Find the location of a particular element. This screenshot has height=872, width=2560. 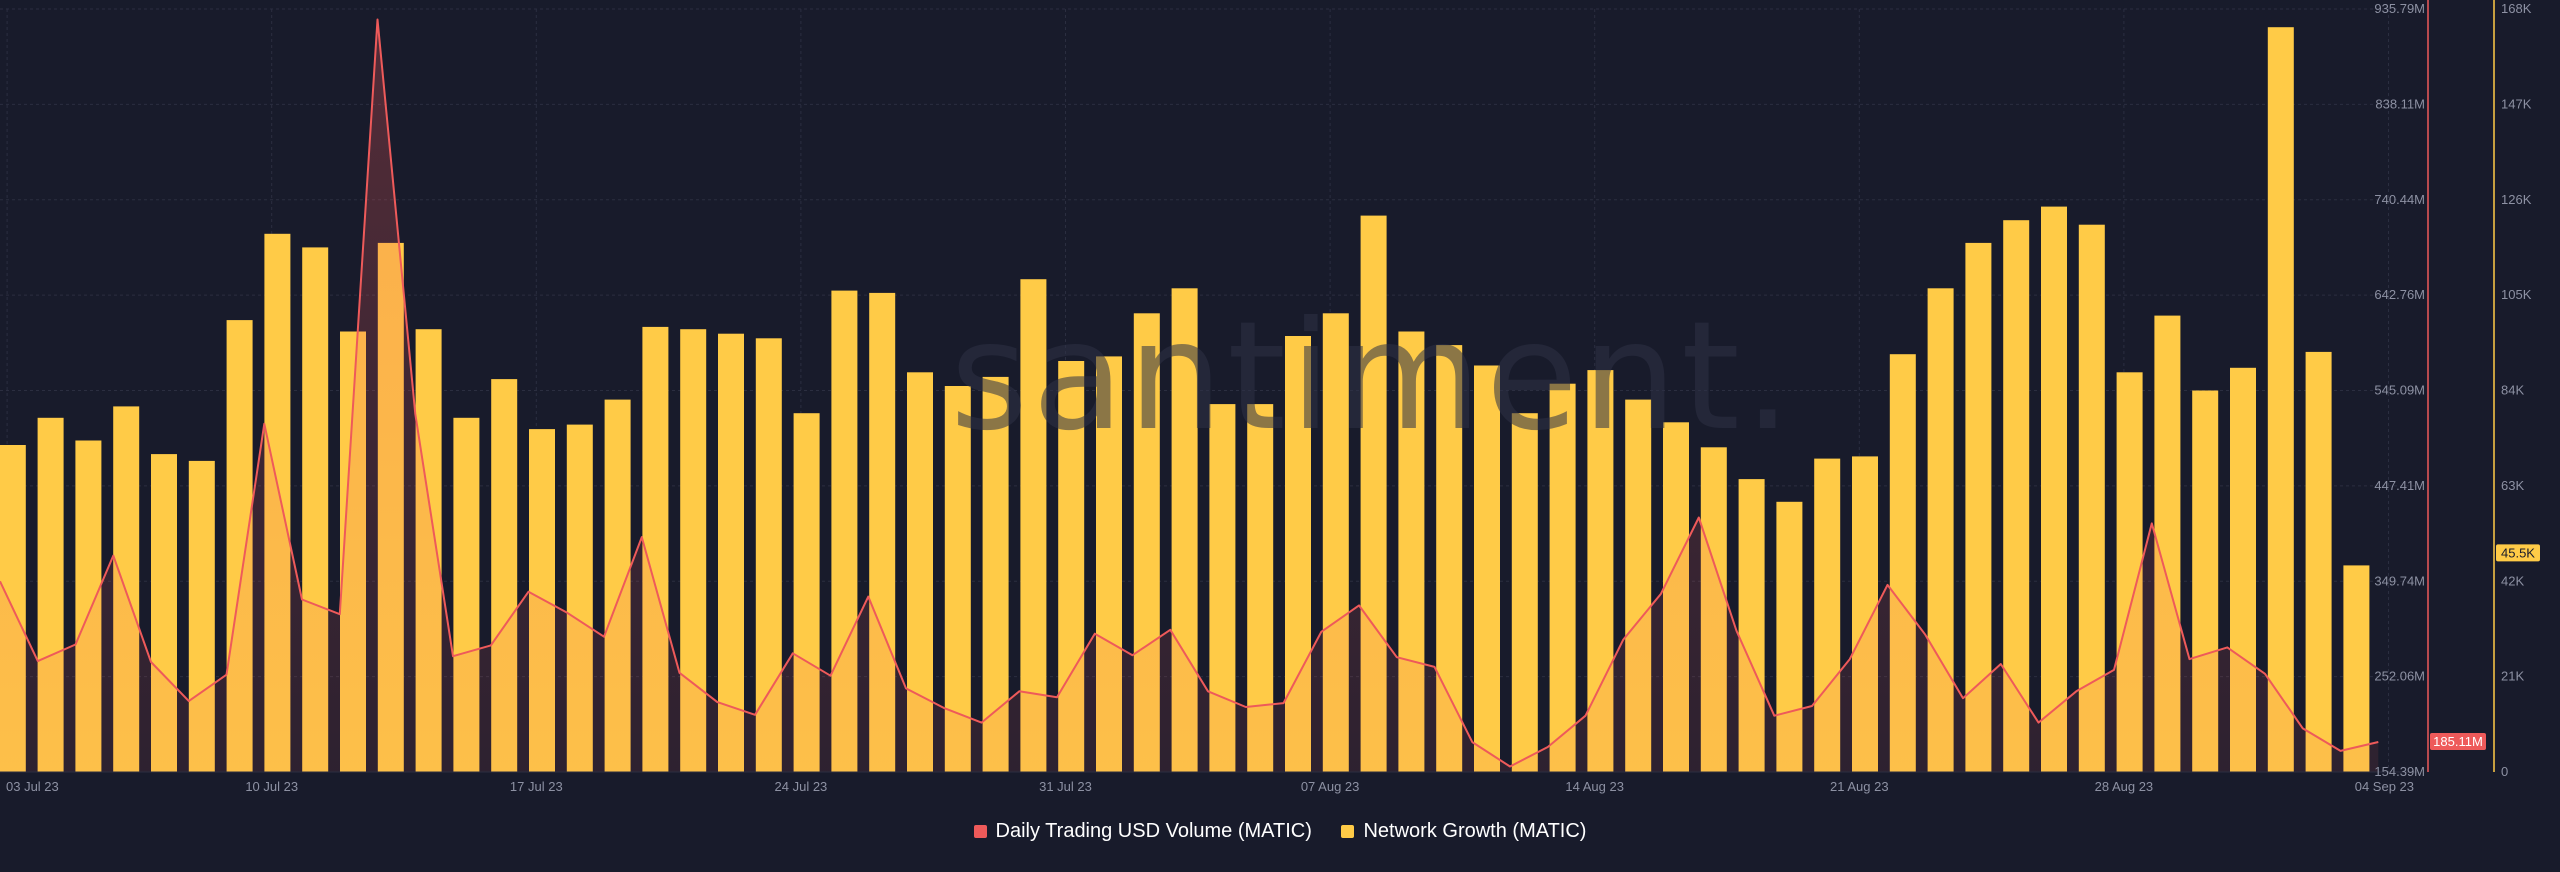

x-tick-label: 28 Aug 23 is located at coordinates (2124, 786).